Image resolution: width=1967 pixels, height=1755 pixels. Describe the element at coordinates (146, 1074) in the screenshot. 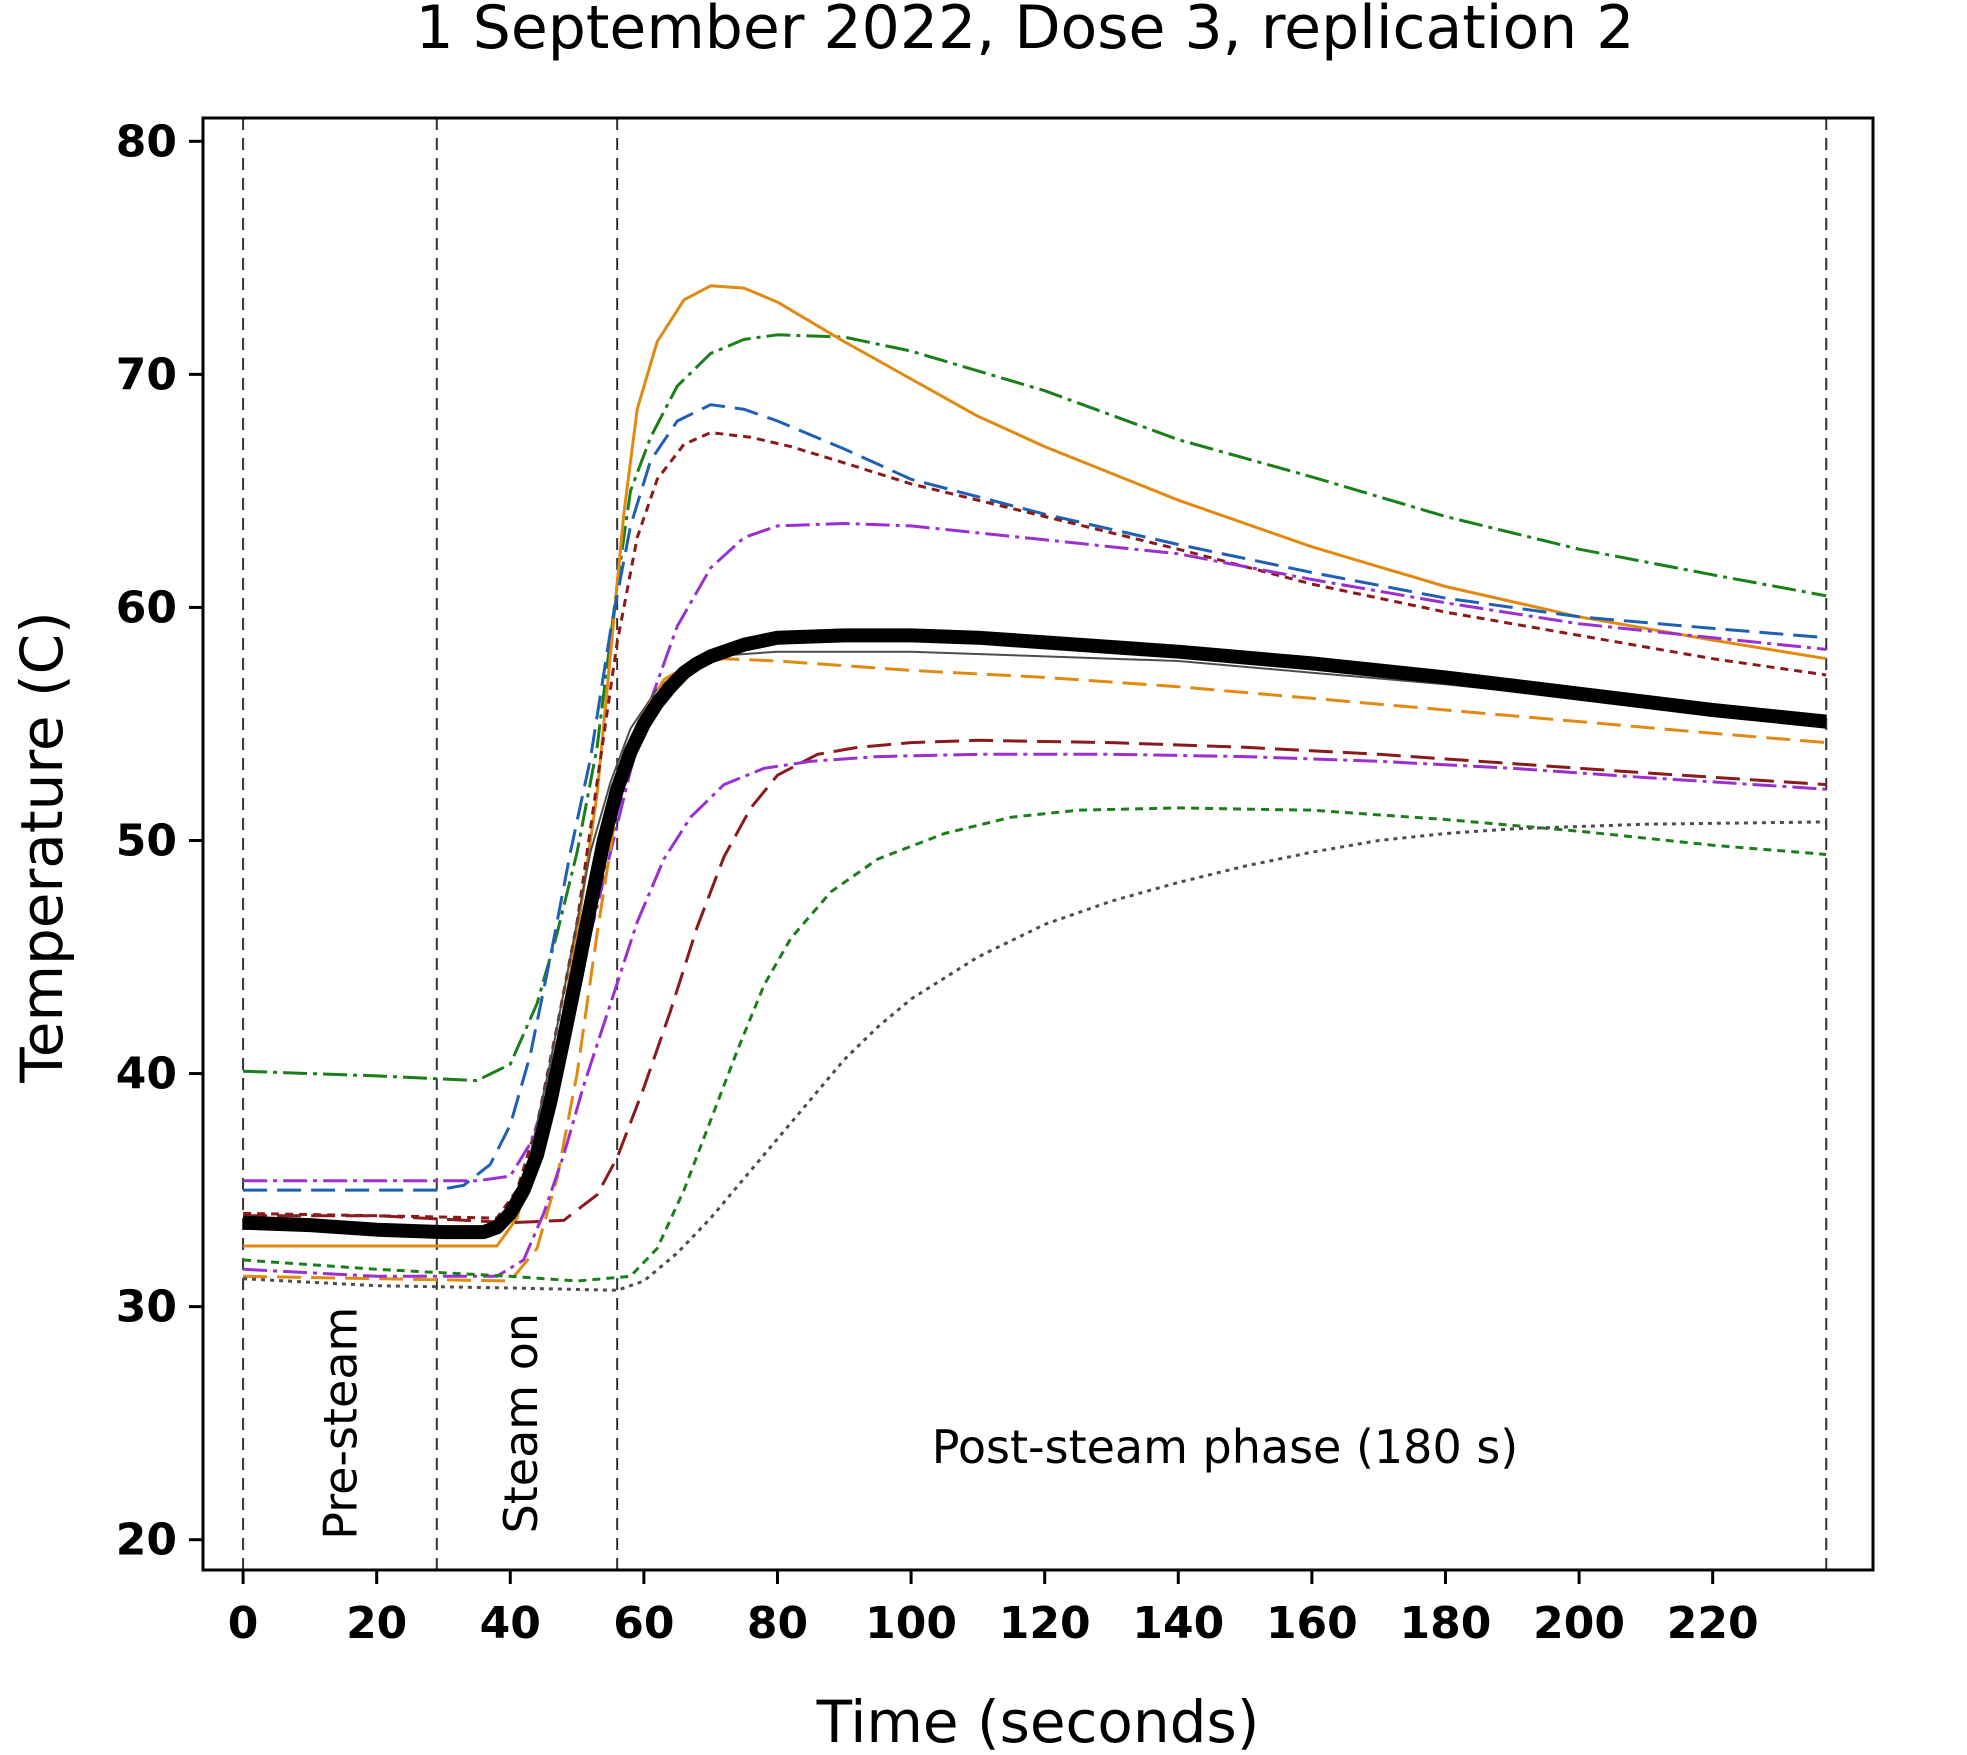

I see `y-tick-label-2: 40` at that location.